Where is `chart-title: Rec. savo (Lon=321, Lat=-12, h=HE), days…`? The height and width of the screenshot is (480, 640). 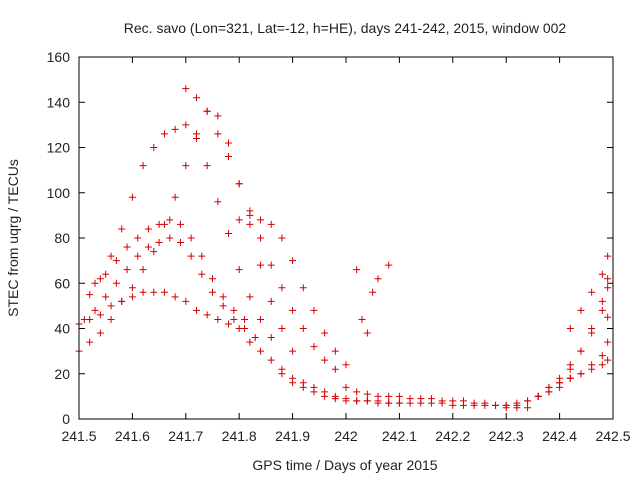 chart-title: Rec. savo (Lon=321, Lat=-12, h=HE), days… is located at coordinates (345, 28).